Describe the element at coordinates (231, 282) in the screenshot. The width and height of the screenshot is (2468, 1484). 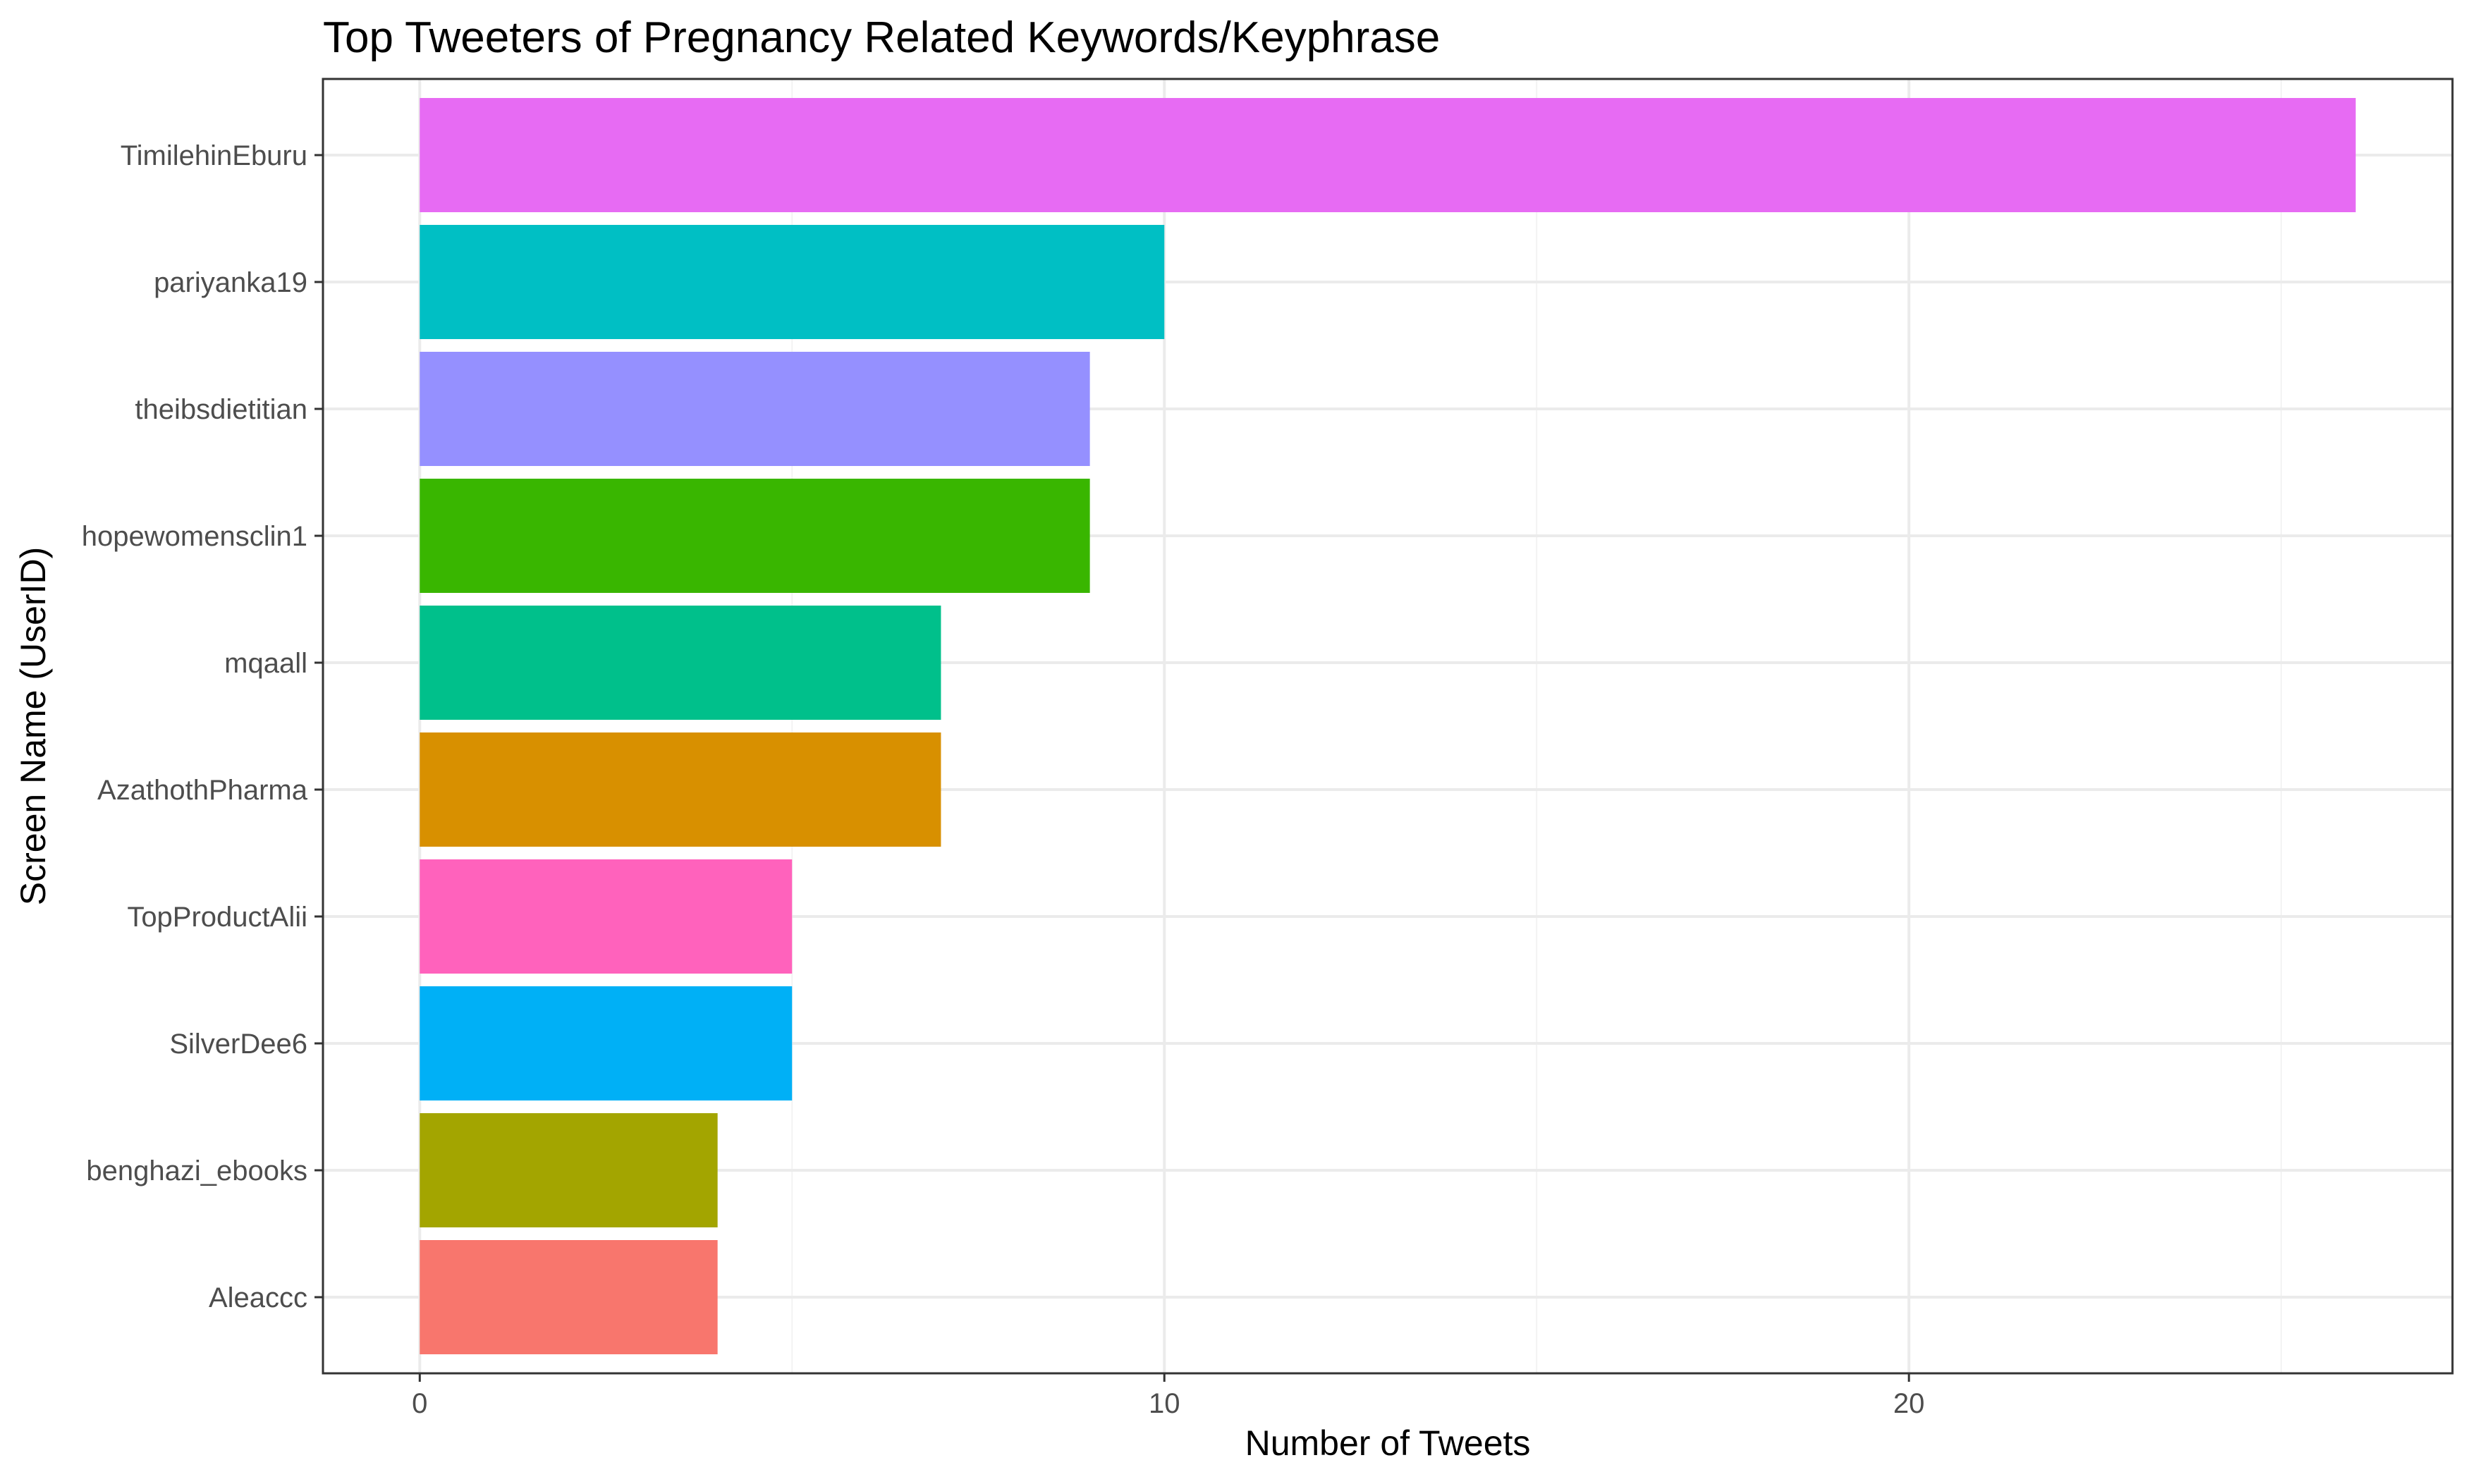
I see `y-tick-label: pariyanka19` at that location.